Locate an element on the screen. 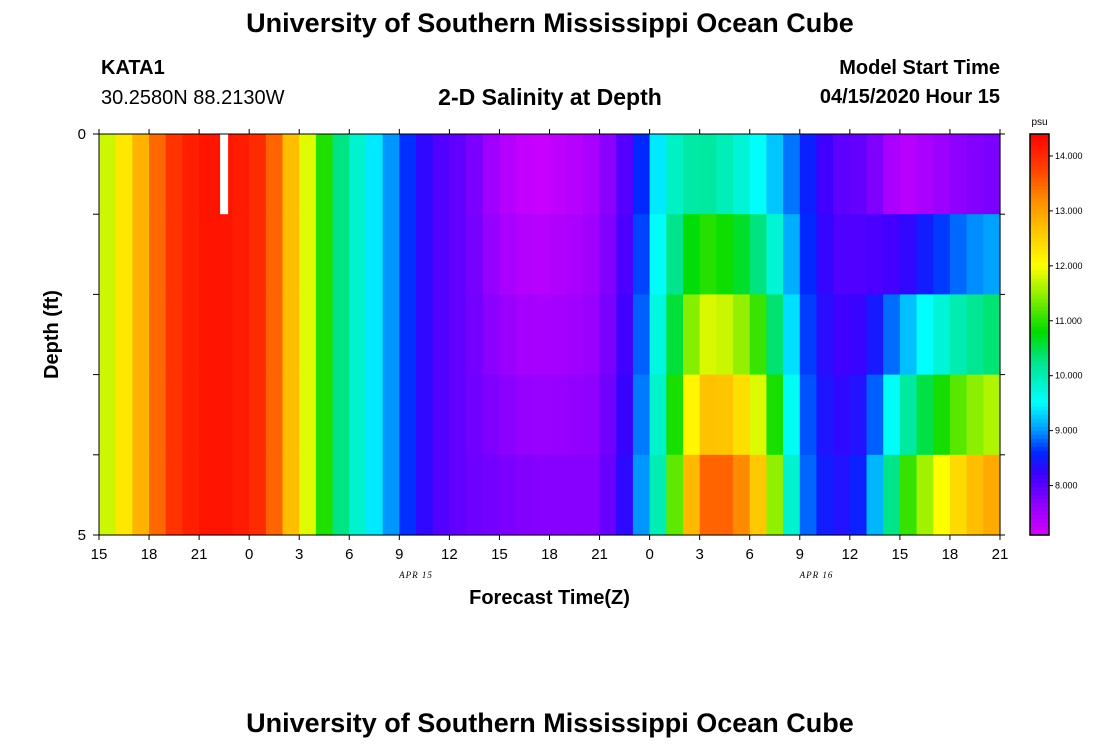  colorbar-tick-label: 9.000 is located at coordinates (1066, 431).